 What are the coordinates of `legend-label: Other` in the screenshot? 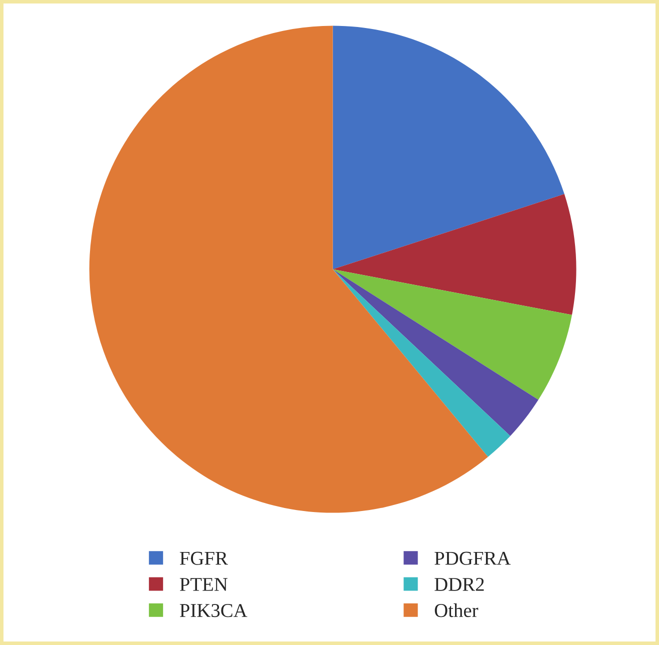 It's located at (456, 610).